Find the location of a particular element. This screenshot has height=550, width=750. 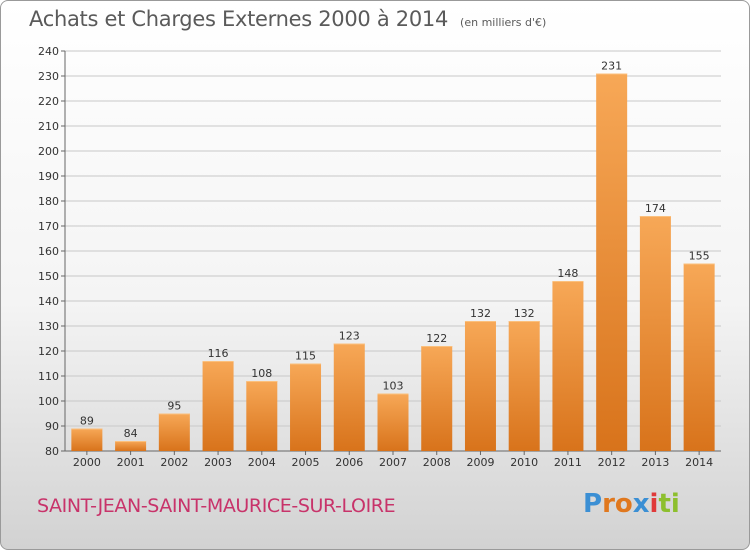

bar-2013 is located at coordinates (655, 333).